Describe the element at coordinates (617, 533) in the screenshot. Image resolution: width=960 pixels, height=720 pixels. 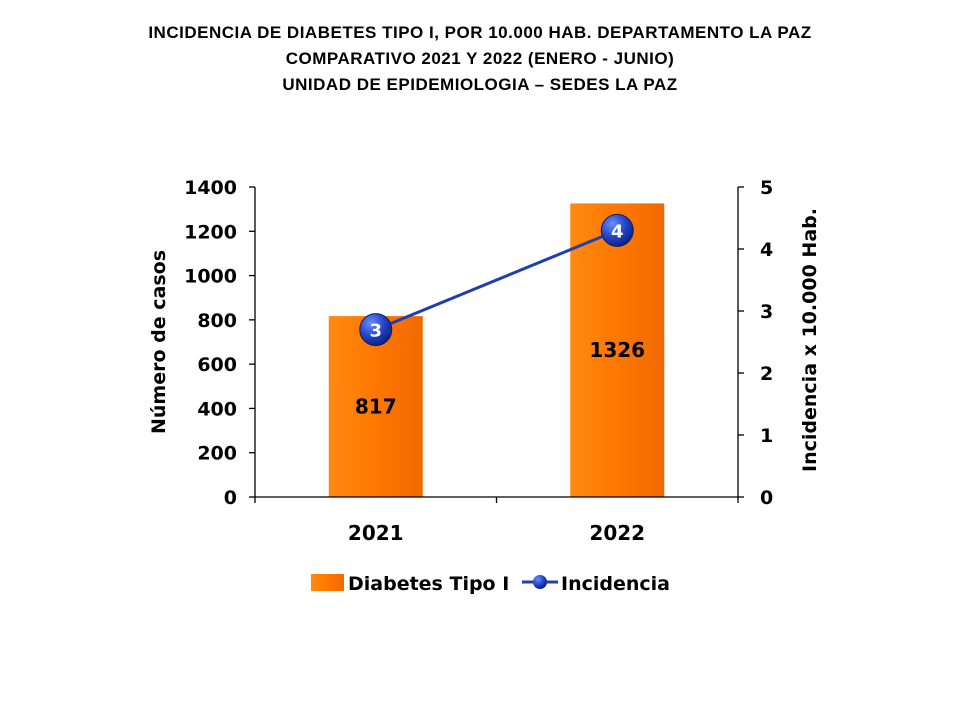
I see `x-tick-label: 2022` at that location.